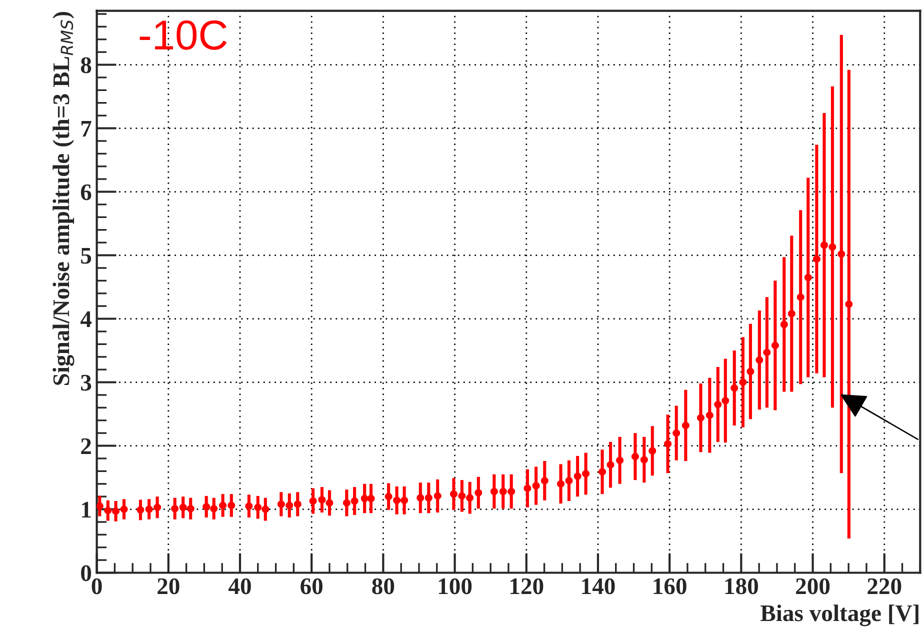 The width and height of the screenshot is (922, 635). I want to click on x-tick-label: 120, so click(527, 586).